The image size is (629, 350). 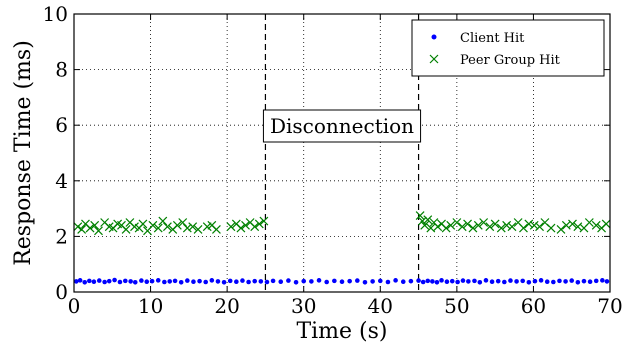 I want to click on series-client-hit, so click(x=341, y=281).